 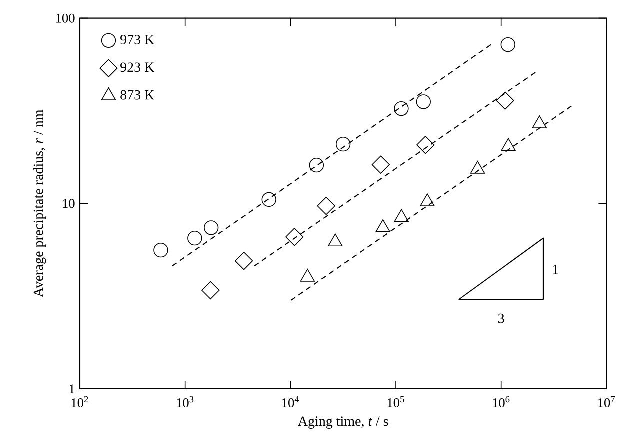 What do you see at coordinates (501, 402) in the screenshot?
I see `x-tick-label: 10$^{6}$` at bounding box center [501, 402].